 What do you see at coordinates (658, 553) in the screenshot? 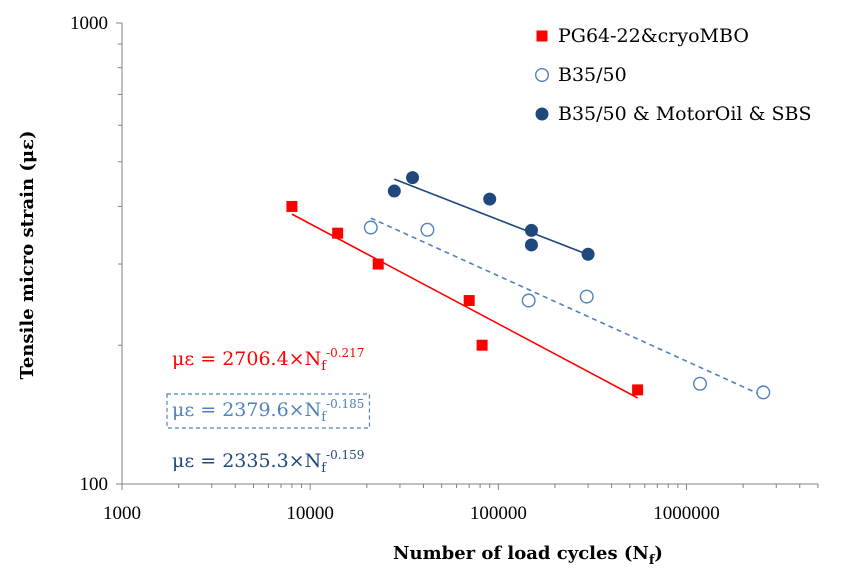
I see `x-axis-title-close: )` at bounding box center [658, 553].